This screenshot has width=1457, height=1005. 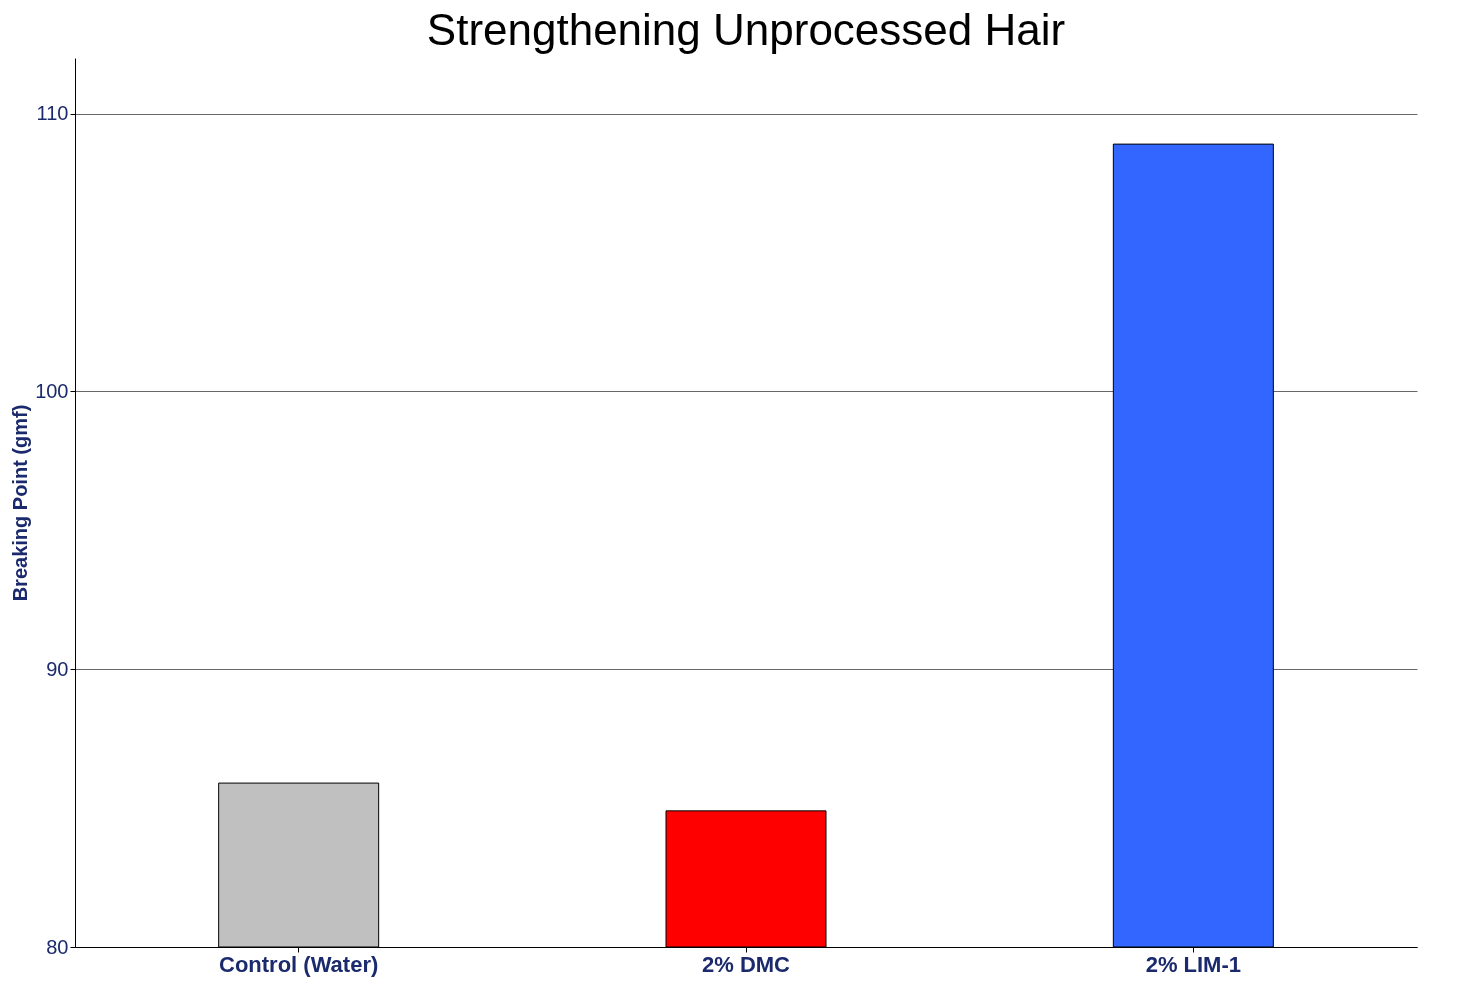 What do you see at coordinates (746, 29) in the screenshot?
I see `chart-title: Strengthening Unprocessed Hair` at bounding box center [746, 29].